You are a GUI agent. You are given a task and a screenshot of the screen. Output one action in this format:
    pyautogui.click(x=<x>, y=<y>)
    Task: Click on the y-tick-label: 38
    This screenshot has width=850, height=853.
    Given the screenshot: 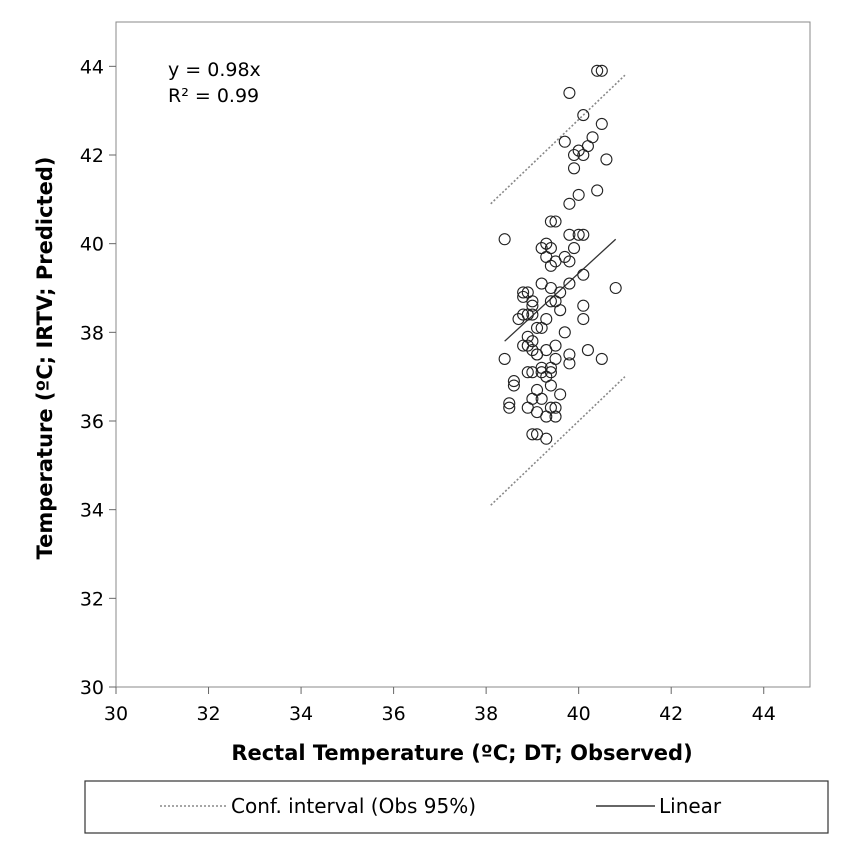 What is the action you would take?
    pyautogui.click(x=92, y=333)
    